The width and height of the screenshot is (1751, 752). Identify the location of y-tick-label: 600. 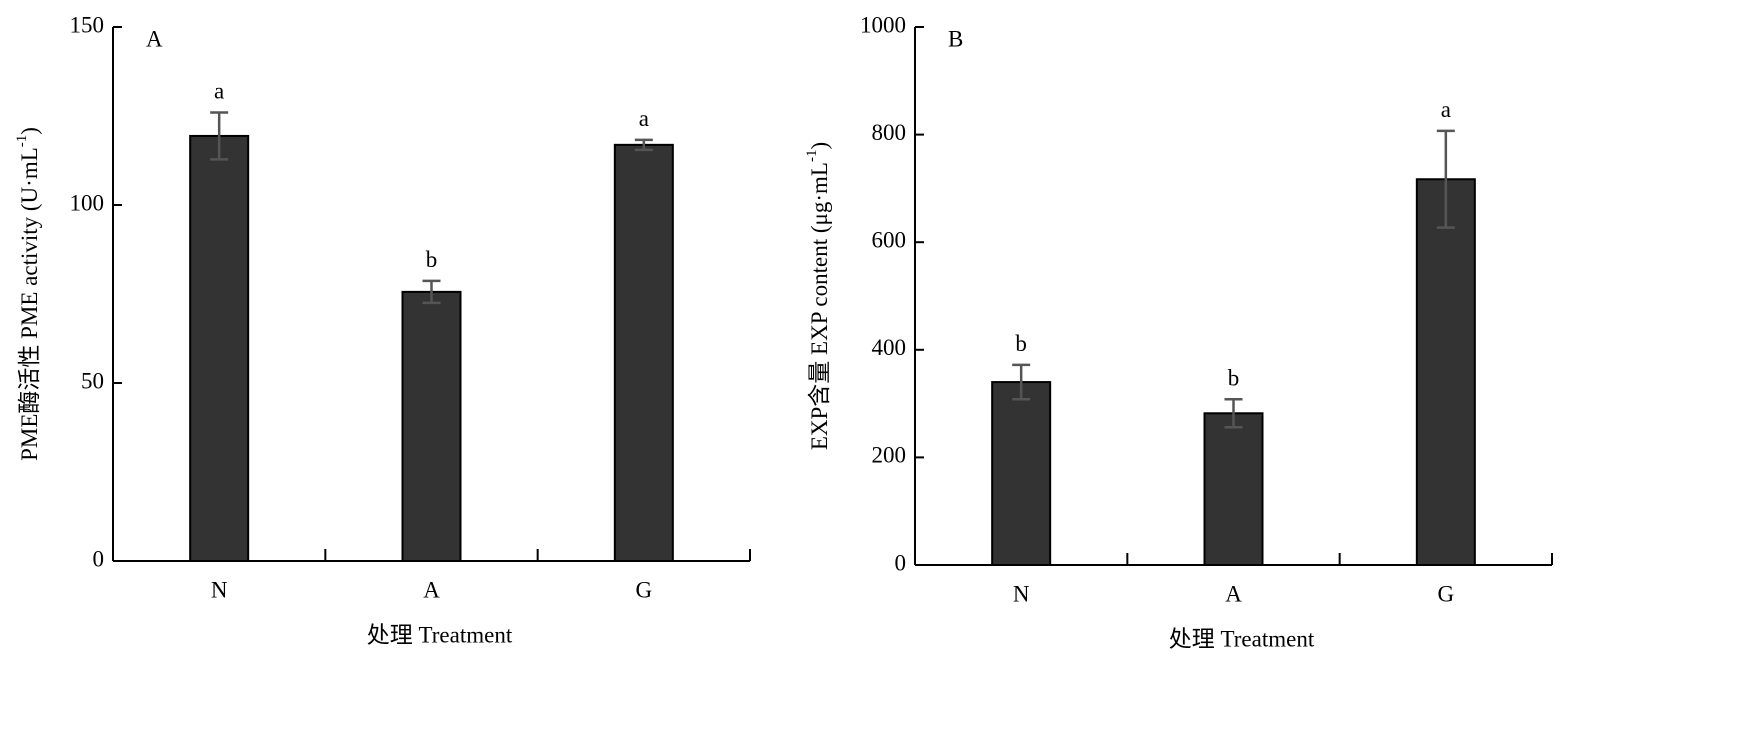
(889, 239).